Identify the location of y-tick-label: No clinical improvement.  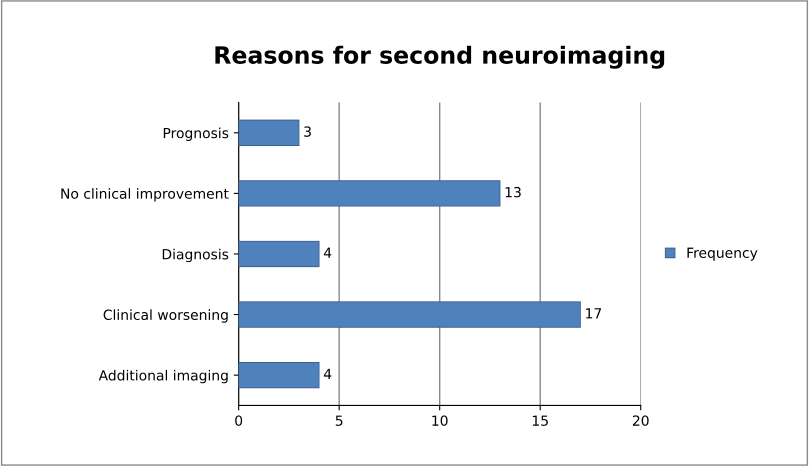
(145, 195).